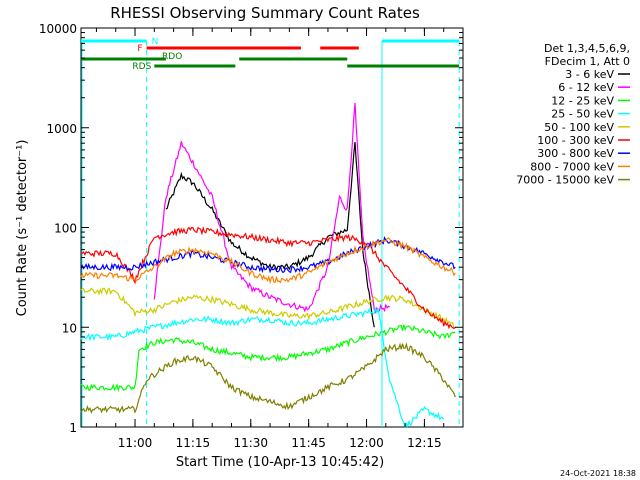  Describe the element at coordinates (22, 228) in the screenshot. I see `y-axis-label: Count Rate (s⁻¹ detector⁻¹)` at that location.